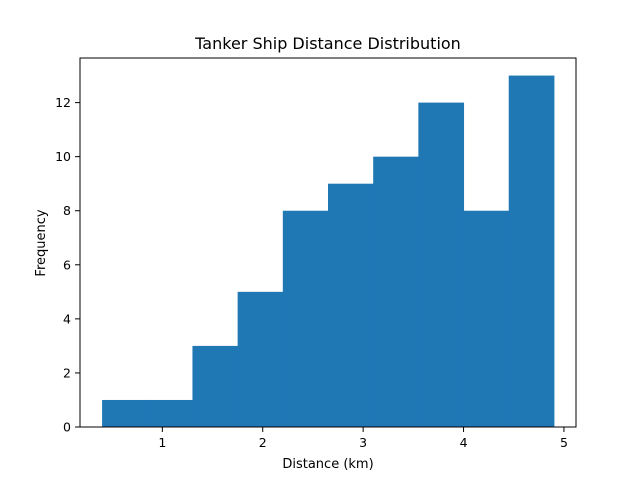 This screenshot has width=640, height=480. I want to click on y-tick-label: 0, so click(67, 427).